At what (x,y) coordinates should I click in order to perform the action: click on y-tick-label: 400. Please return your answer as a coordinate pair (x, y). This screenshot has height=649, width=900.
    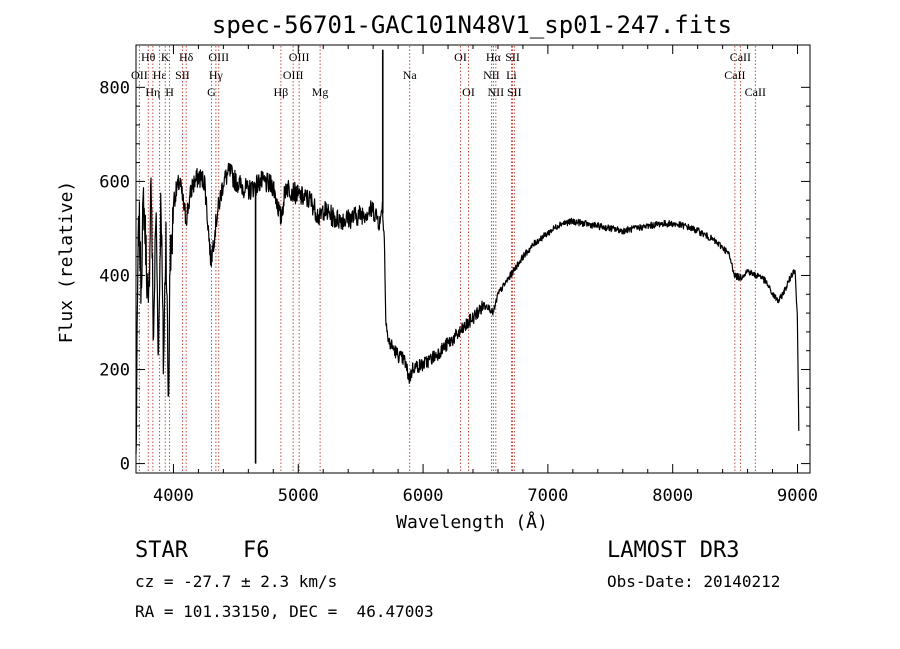
    Looking at the image, I should click on (114, 276).